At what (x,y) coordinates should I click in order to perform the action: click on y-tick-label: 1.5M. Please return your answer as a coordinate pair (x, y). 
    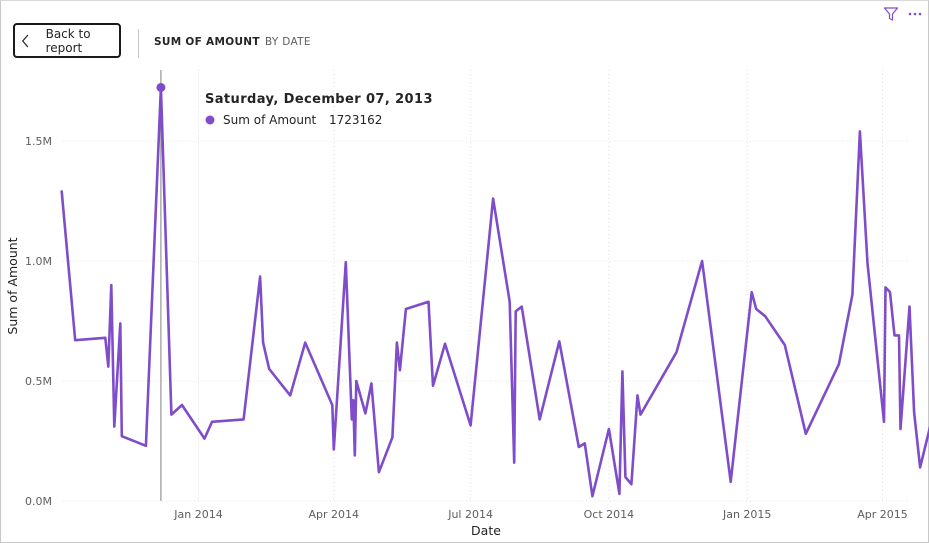
    Looking at the image, I should click on (38, 141).